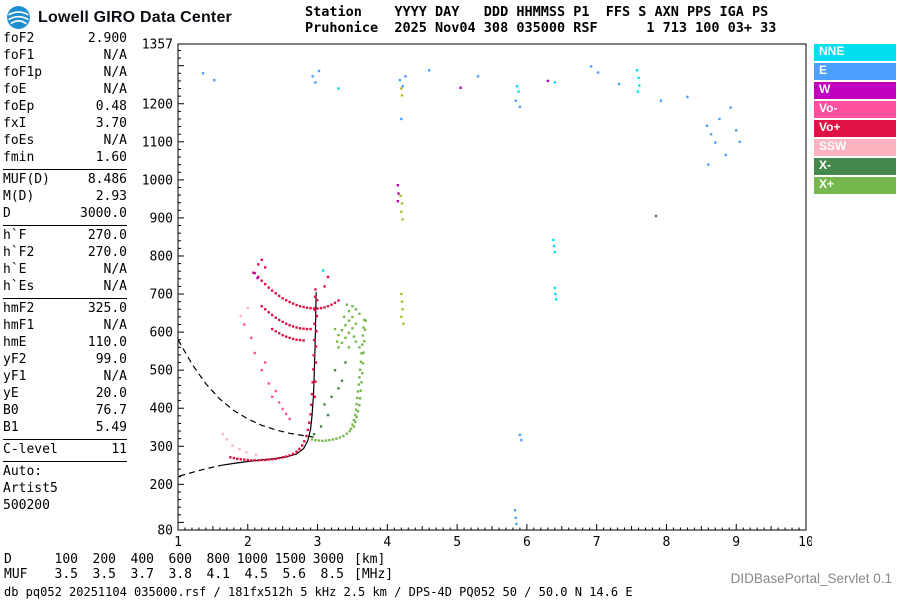 This screenshot has height=600, width=900. What do you see at coordinates (104, 559) in the screenshot?
I see `distance-value: 200` at bounding box center [104, 559].